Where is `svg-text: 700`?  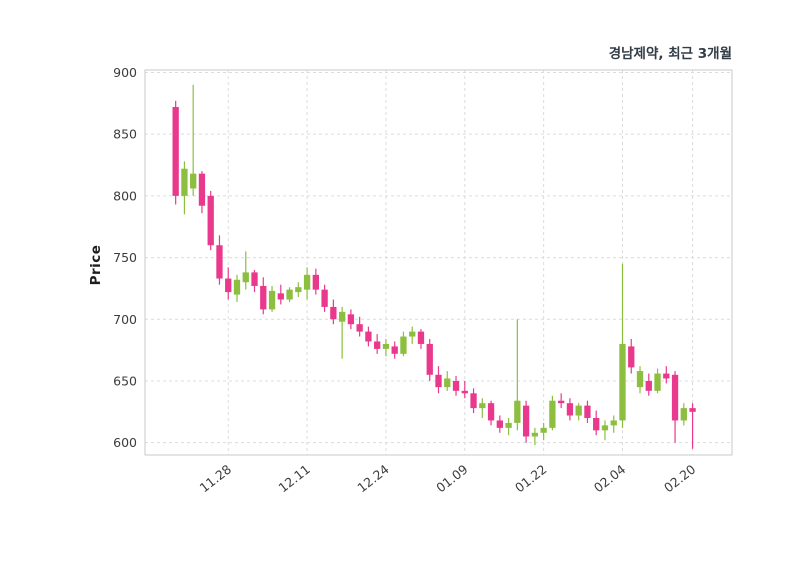 svg-text: 700 is located at coordinates (125, 319).